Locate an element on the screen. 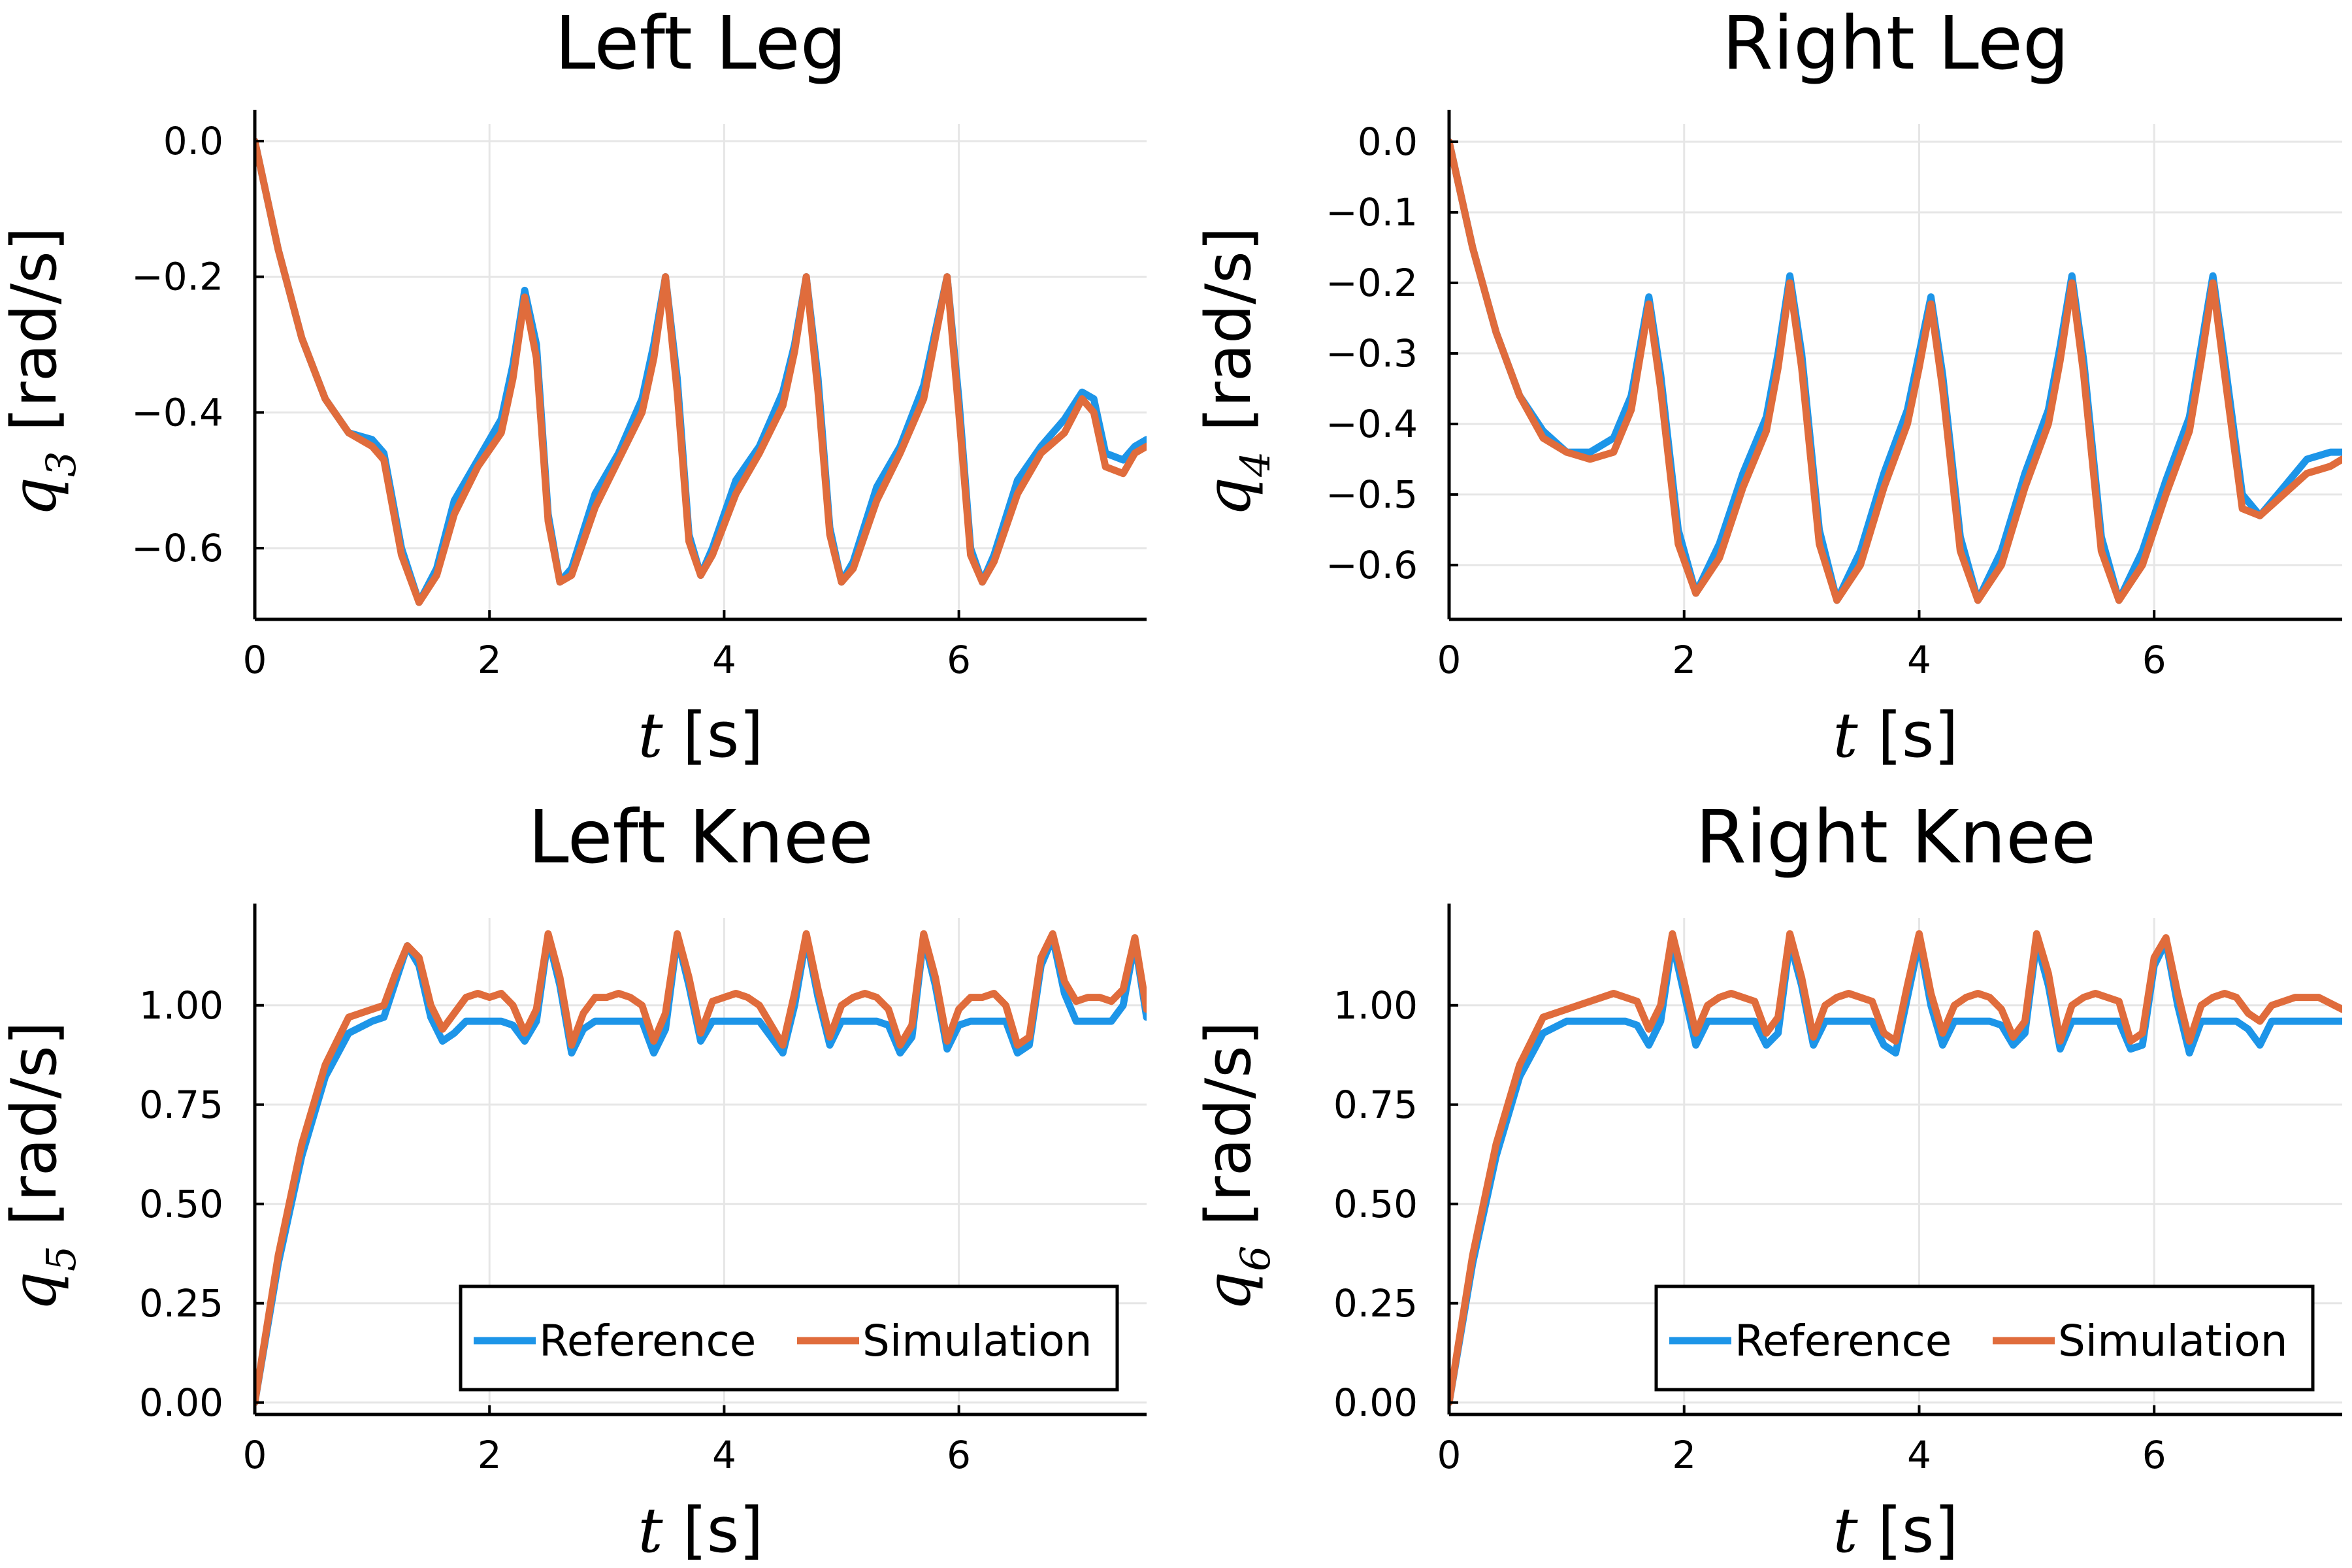  y-axis-label: q6 [rad/s] is located at coordinates (1236, 1166).